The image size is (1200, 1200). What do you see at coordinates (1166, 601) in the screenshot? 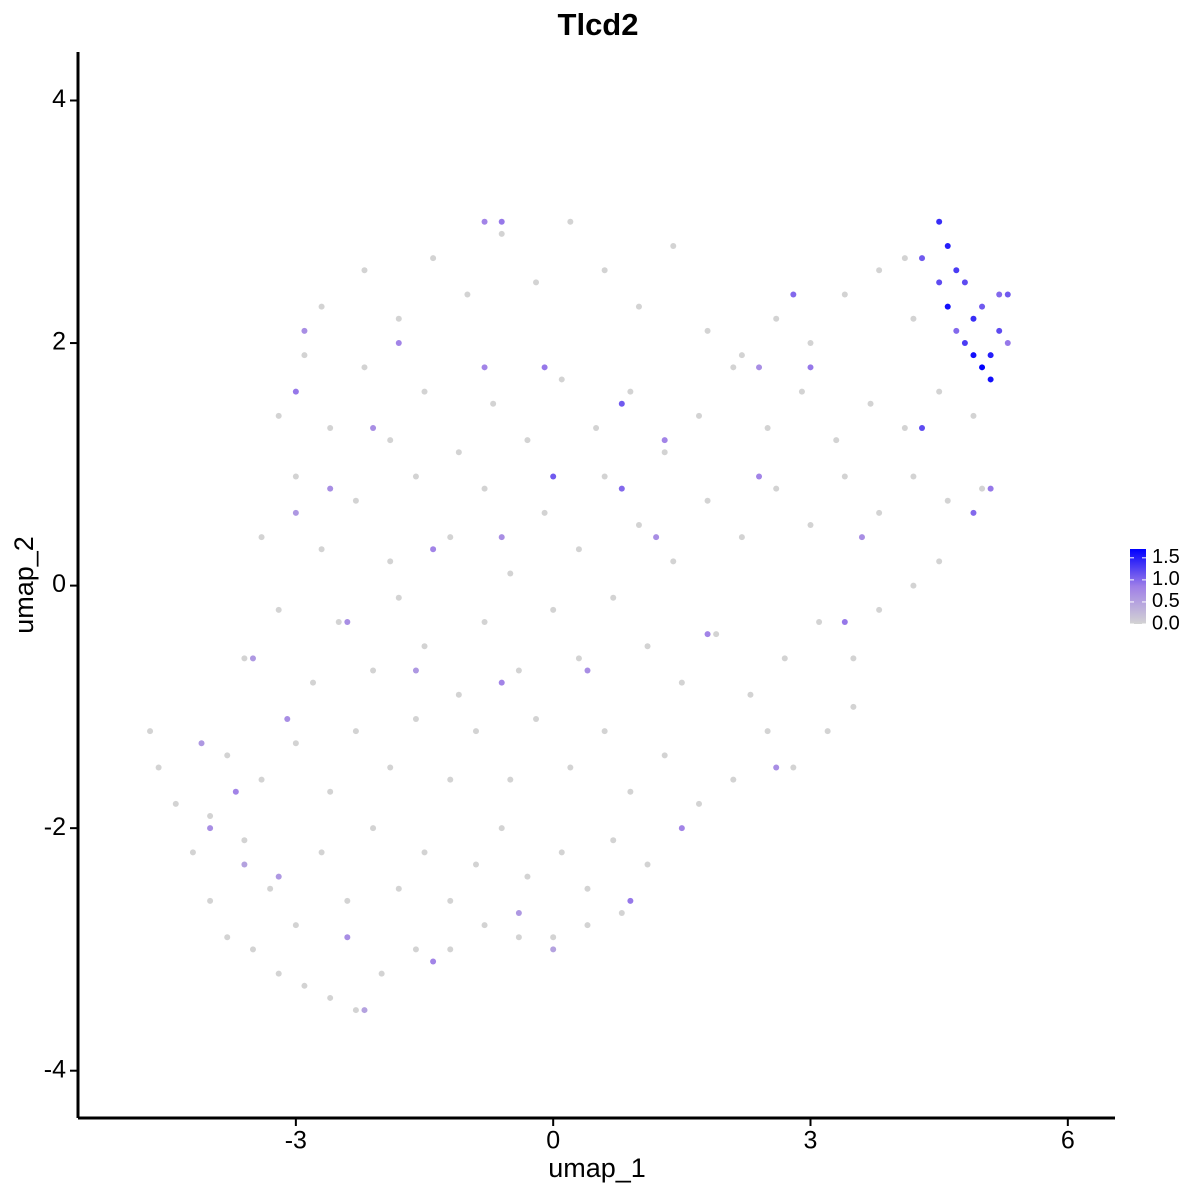
I see `colorbar-label: 0.5` at bounding box center [1166, 601].